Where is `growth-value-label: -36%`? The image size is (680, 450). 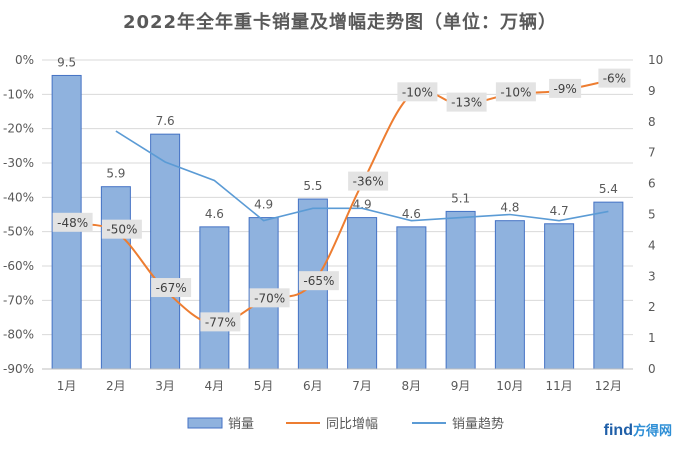 growth-value-label: -36% is located at coordinates (368, 182).